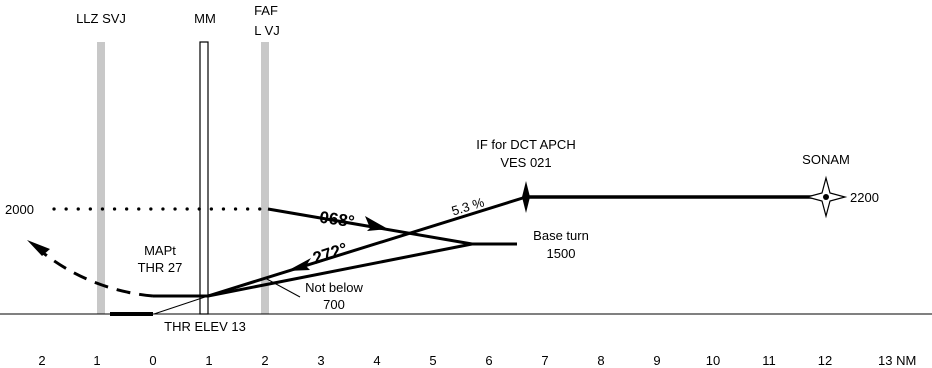  I want to click on not-below-label: Not below, so click(334, 287).